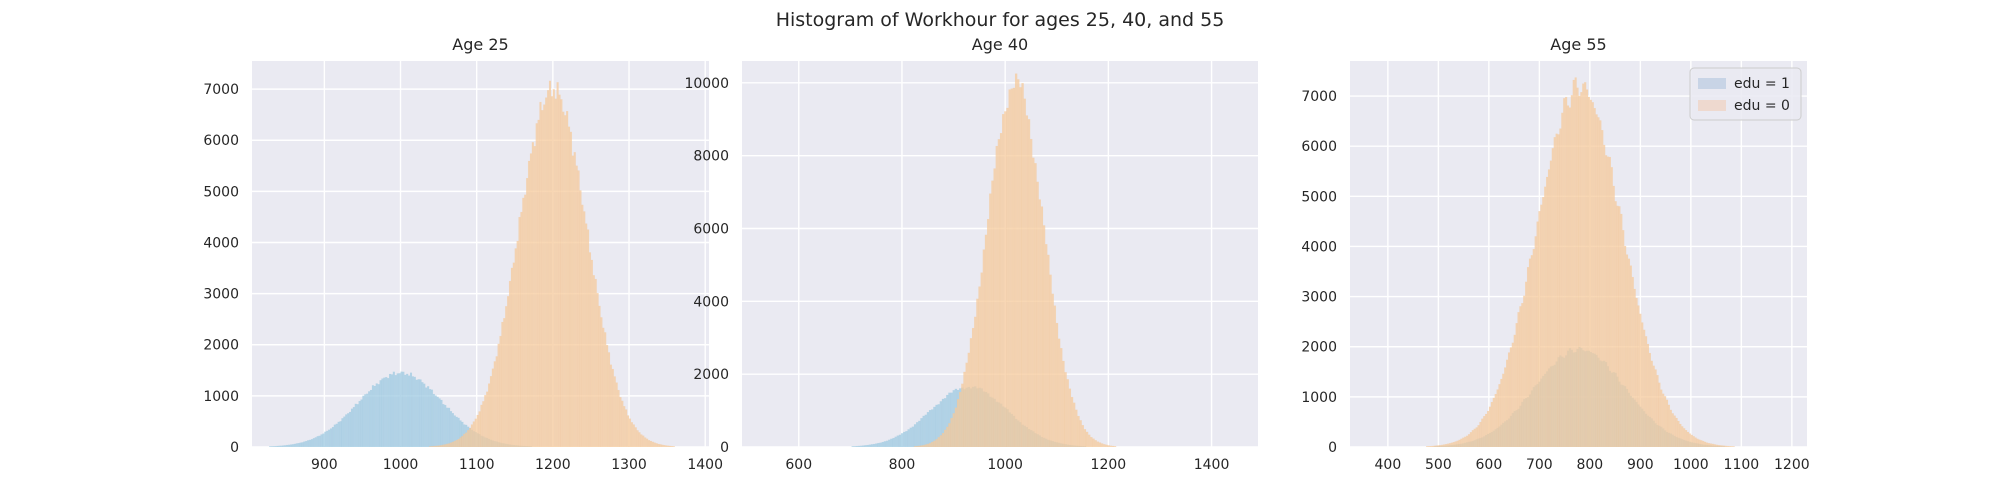  What do you see at coordinates (221, 295) in the screenshot?
I see `y-tick-label: 3000` at bounding box center [221, 295].